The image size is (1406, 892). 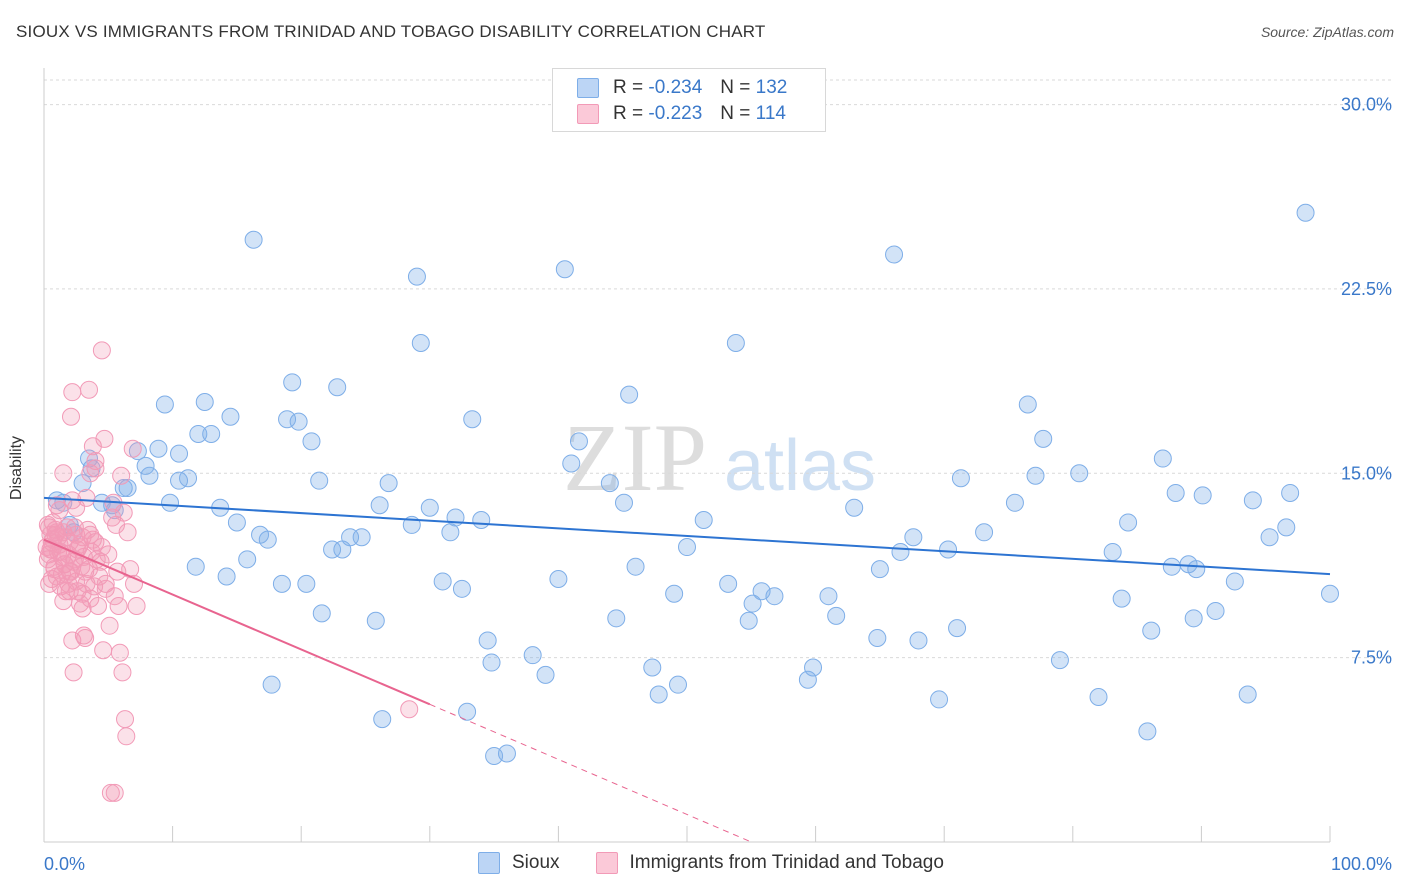 What do you see at coordinates (681, 114) in the screenshot?
I see `legend-row-tt: R = -0.223 N = 114` at bounding box center [681, 114].